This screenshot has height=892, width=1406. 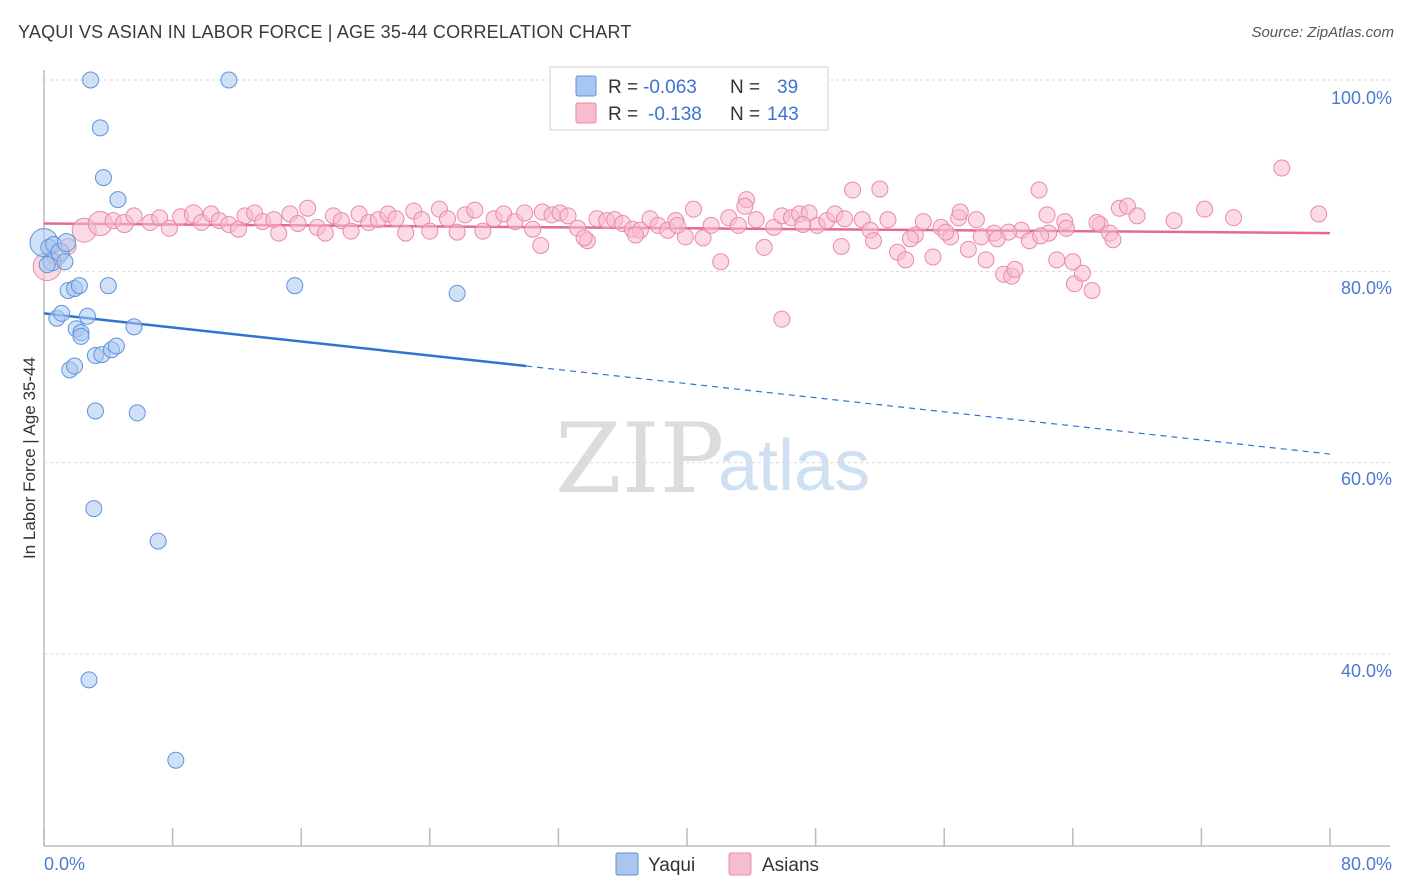 I want to click on legend-n-label-2: N =, so click(x=745, y=114).